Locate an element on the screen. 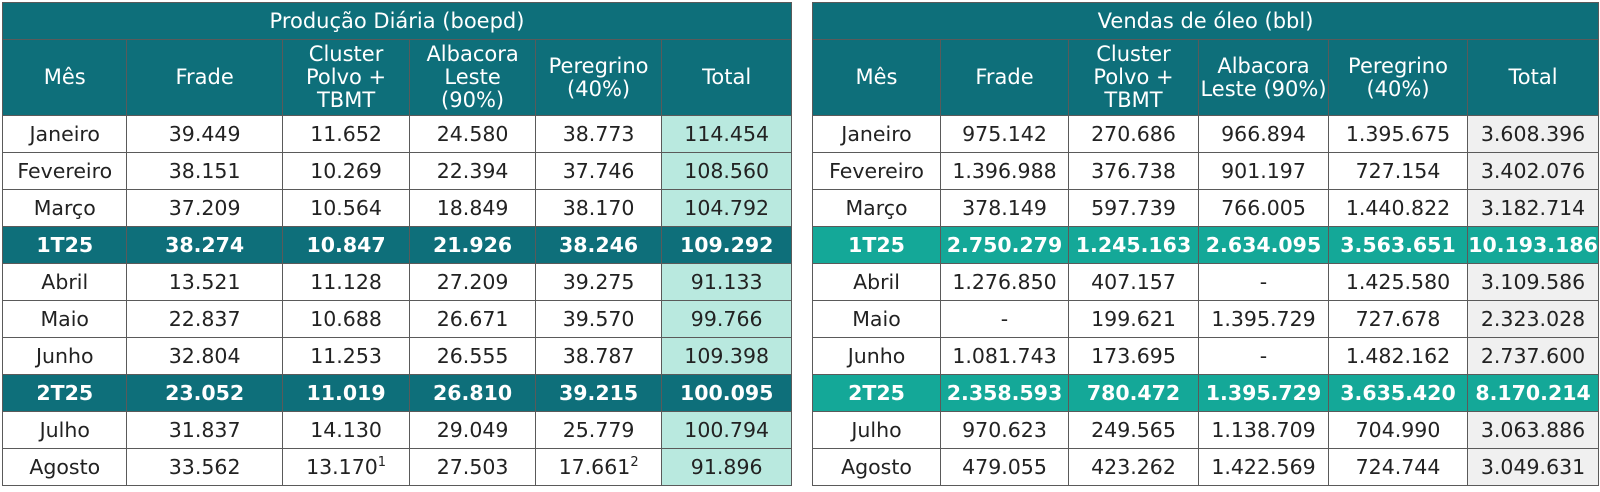  cell-value: 3.402.076 is located at coordinates (1533, 171).